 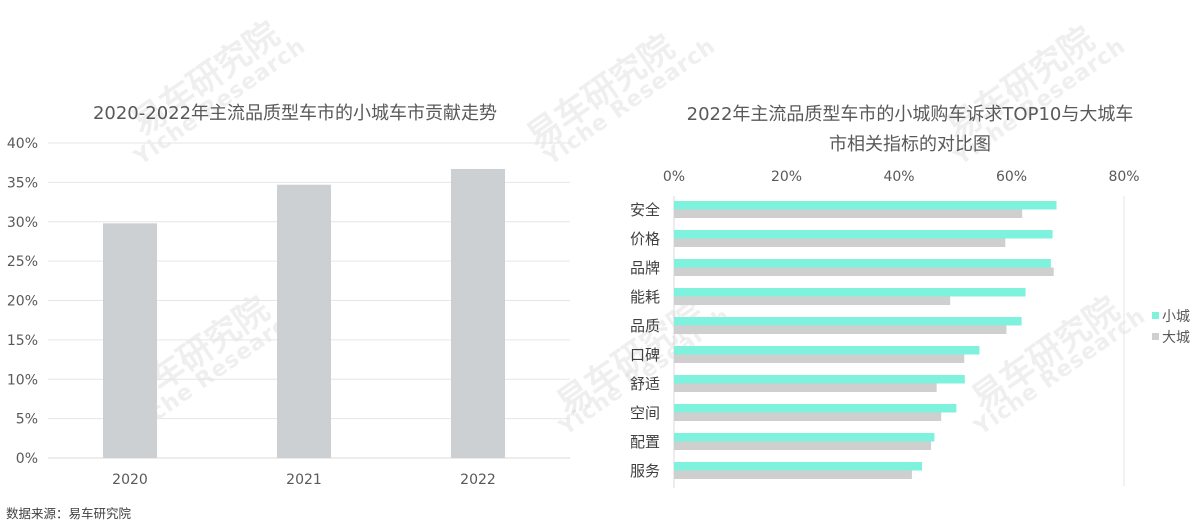 What do you see at coordinates (645, 442) in the screenshot?
I see `category-label: 配置` at bounding box center [645, 442].